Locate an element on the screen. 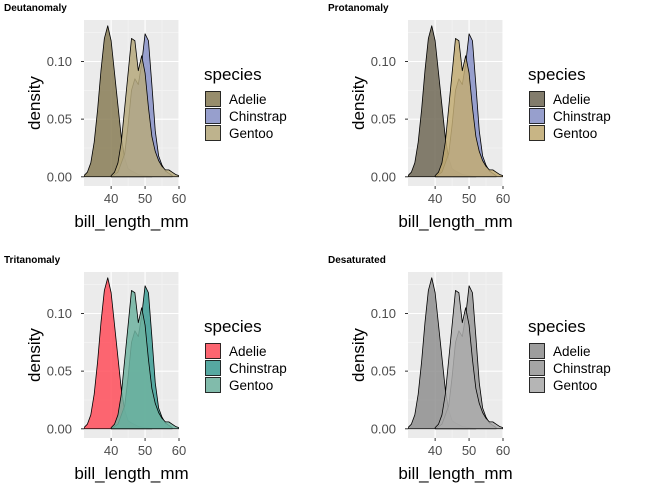  panel-title: Protanomaly is located at coordinates (358, 8).